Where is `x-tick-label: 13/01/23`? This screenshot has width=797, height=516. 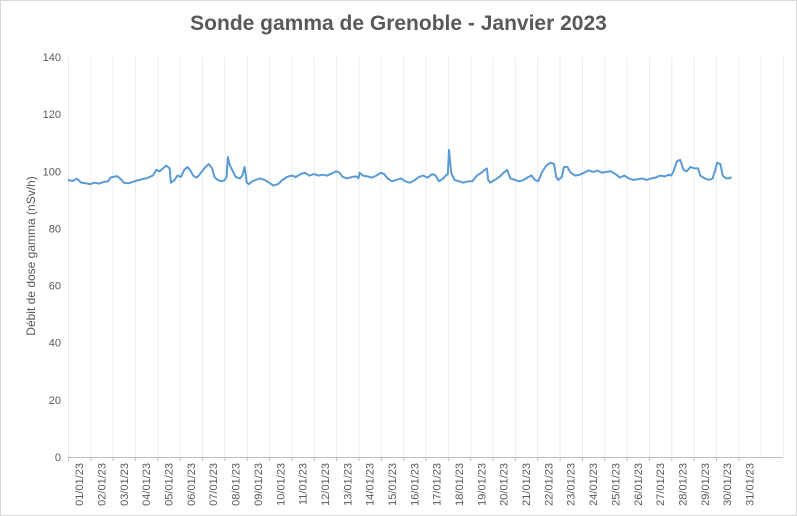 x-tick-label: 13/01/23 is located at coordinates (348, 484).